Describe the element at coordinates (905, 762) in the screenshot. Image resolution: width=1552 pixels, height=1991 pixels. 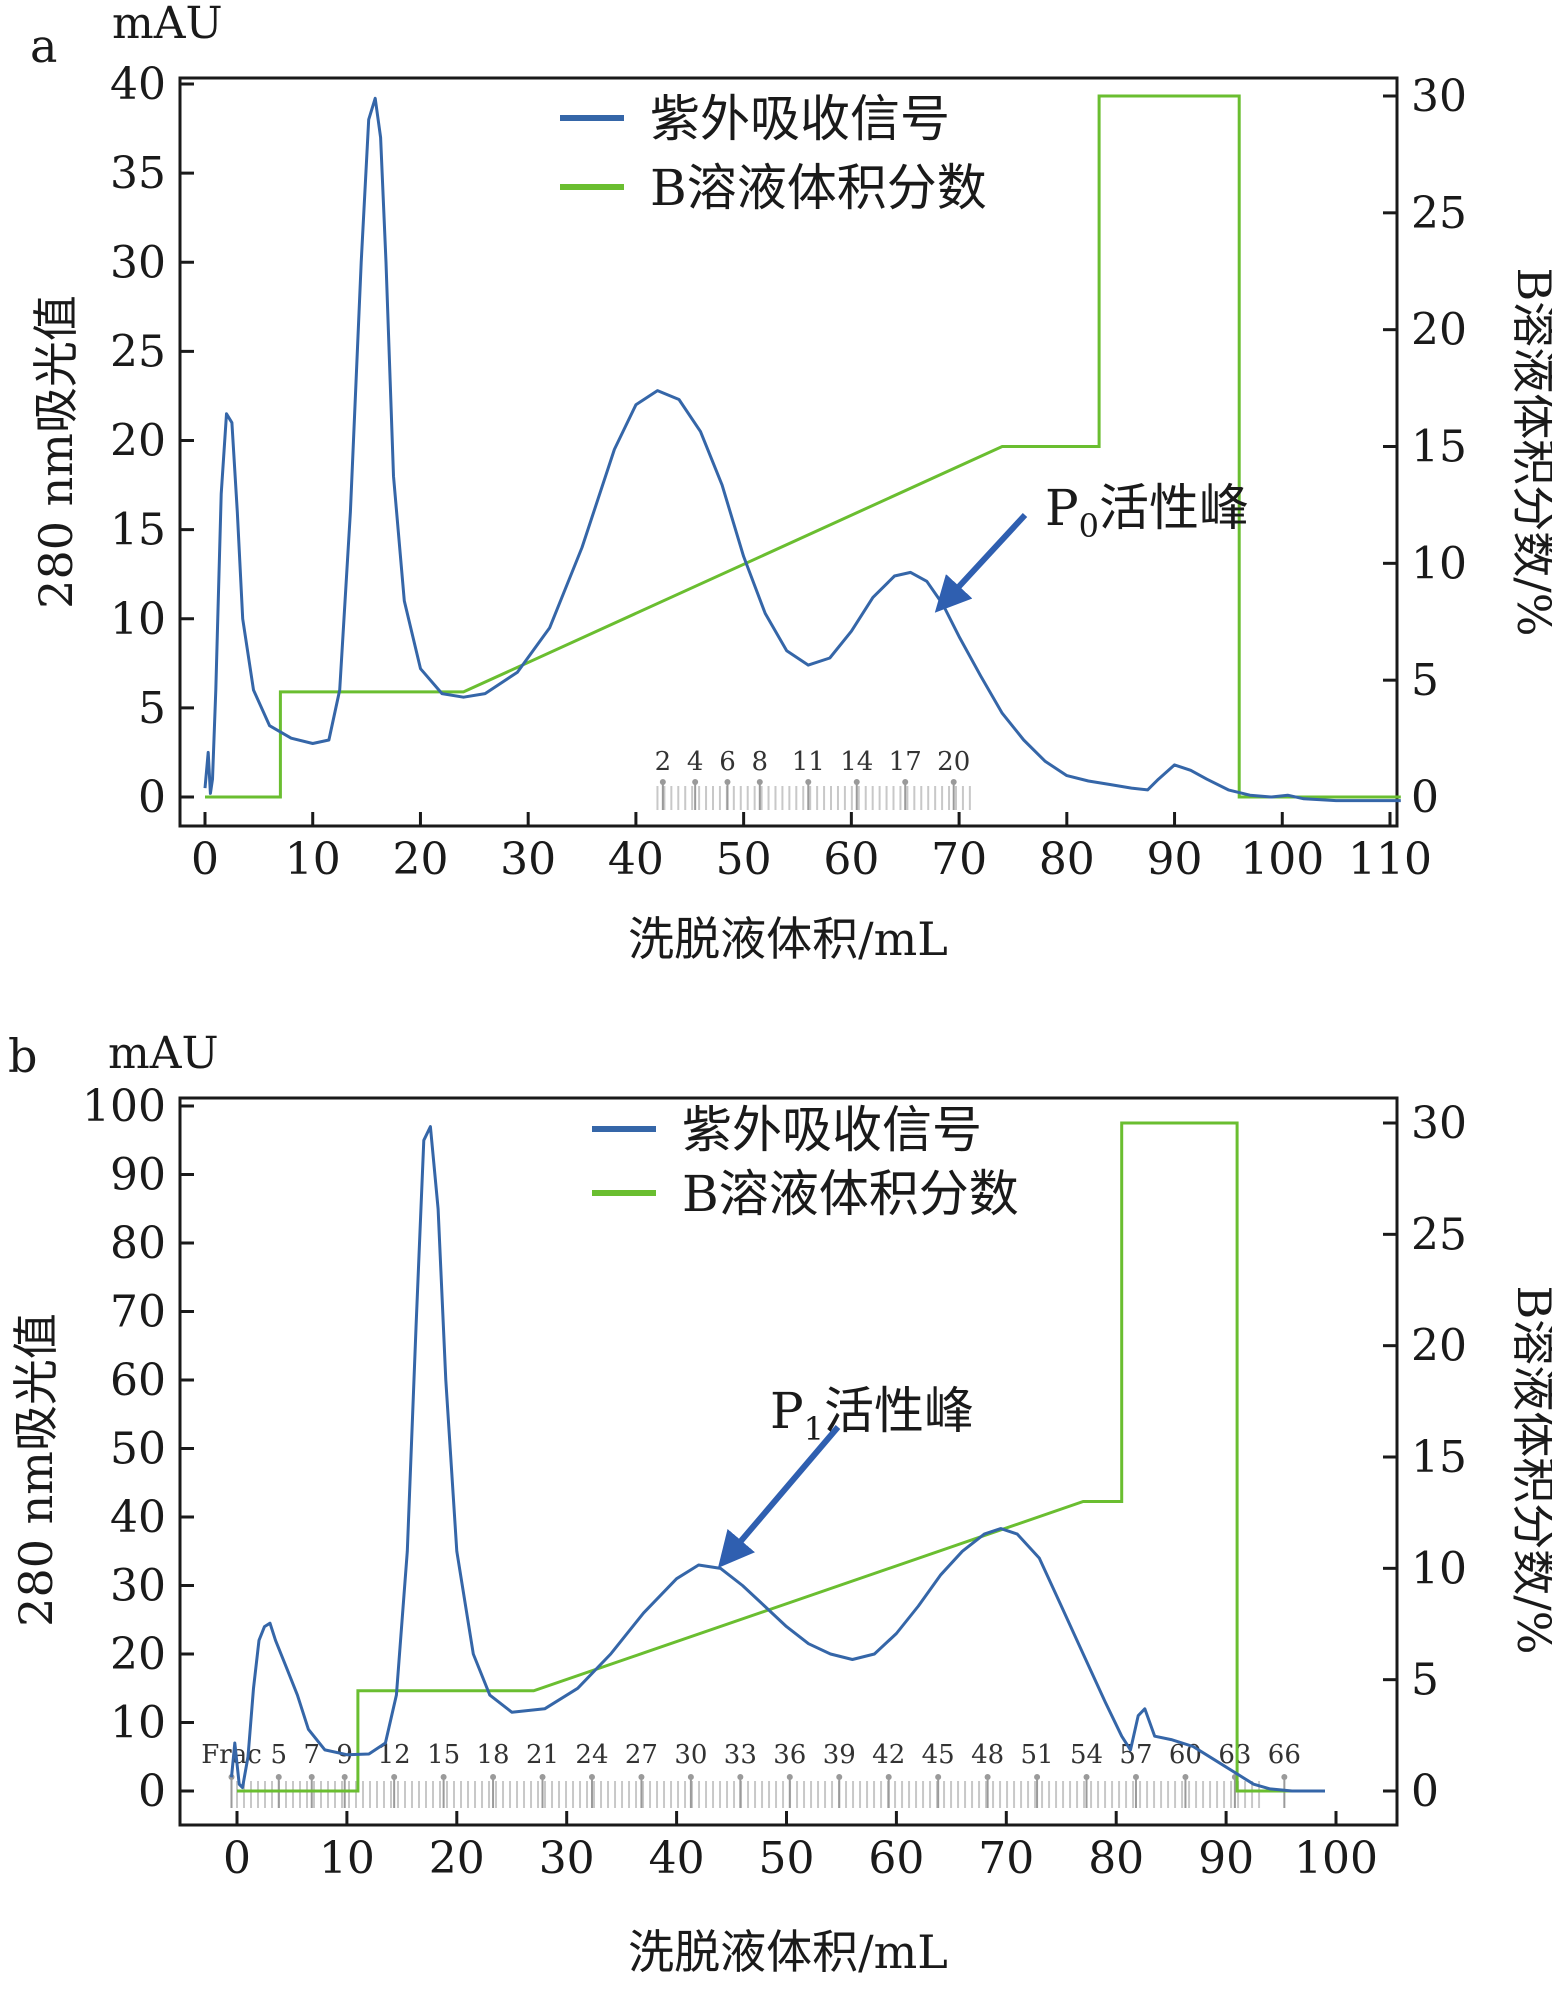
I see `fraction-label: 17` at that location.